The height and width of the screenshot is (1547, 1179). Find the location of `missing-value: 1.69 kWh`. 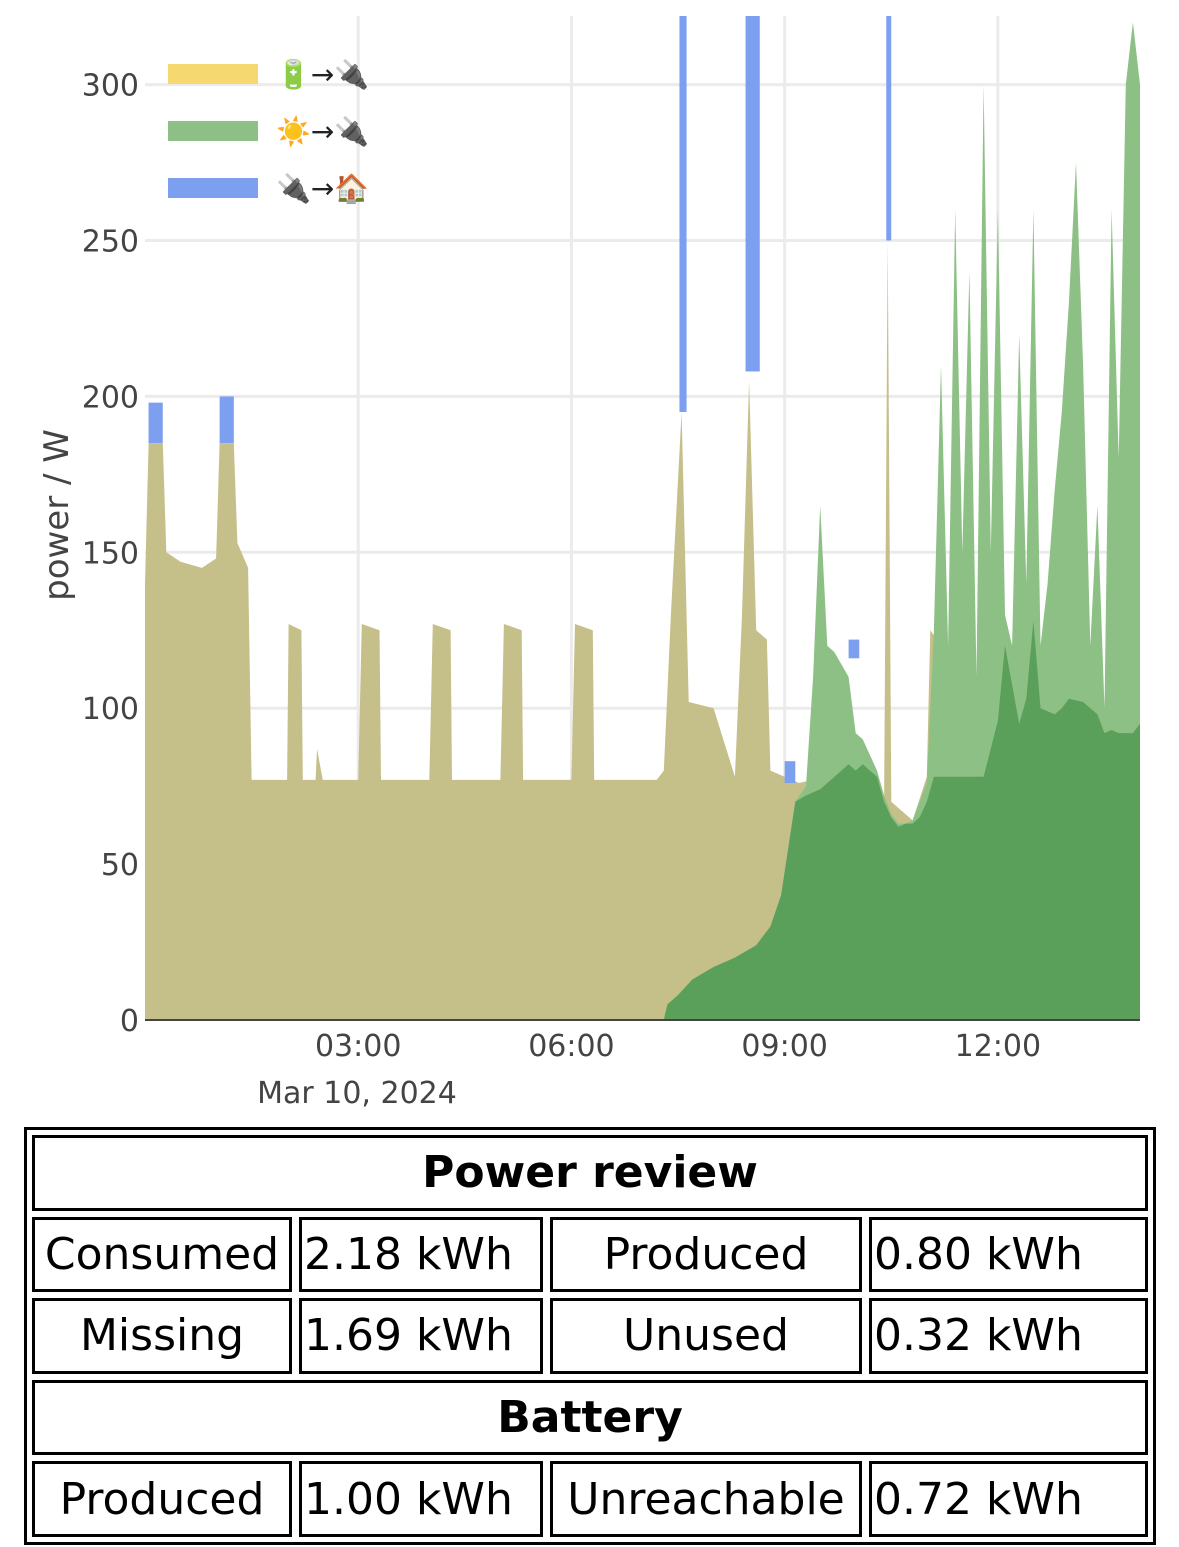

missing-value: 1.69 kWh is located at coordinates (421, 1336).